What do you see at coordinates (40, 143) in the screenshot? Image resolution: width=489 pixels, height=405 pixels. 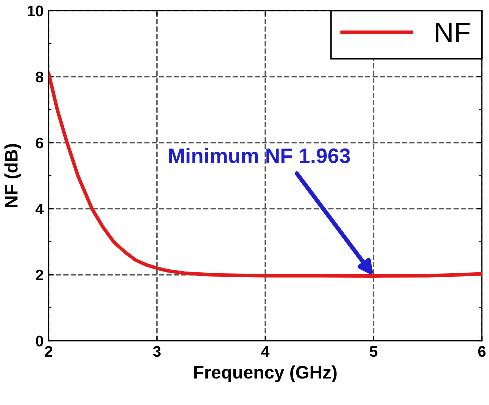 I see `y-tick-label: 6` at bounding box center [40, 143].